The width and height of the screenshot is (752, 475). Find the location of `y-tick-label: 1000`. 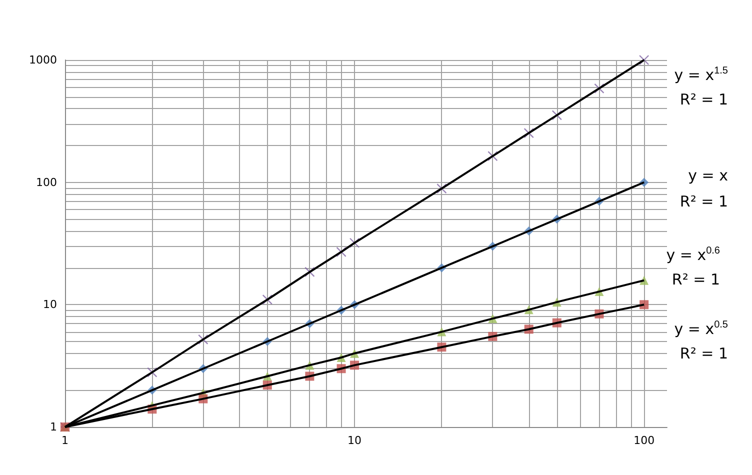

y-tick-label: 1000 is located at coordinates (43, 60).